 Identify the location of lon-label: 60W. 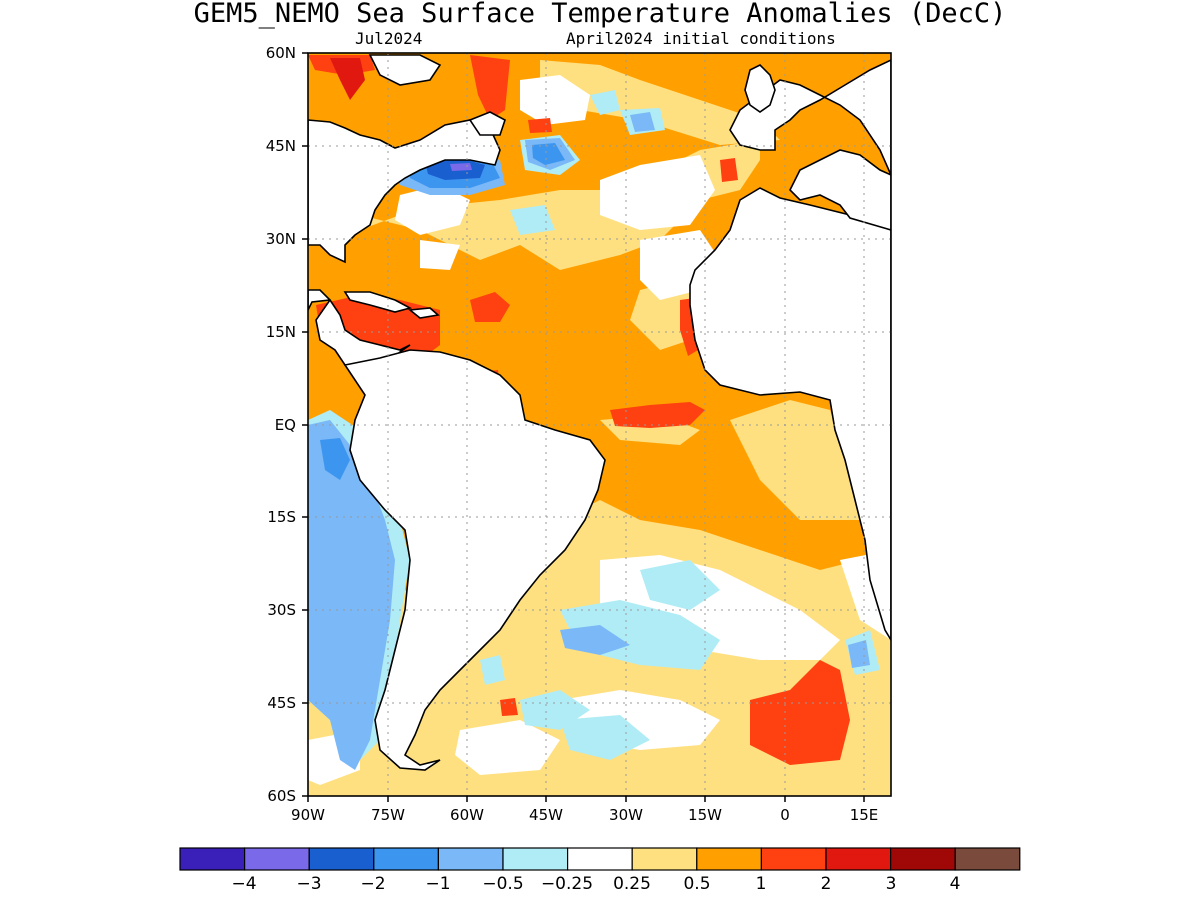
(467, 815).